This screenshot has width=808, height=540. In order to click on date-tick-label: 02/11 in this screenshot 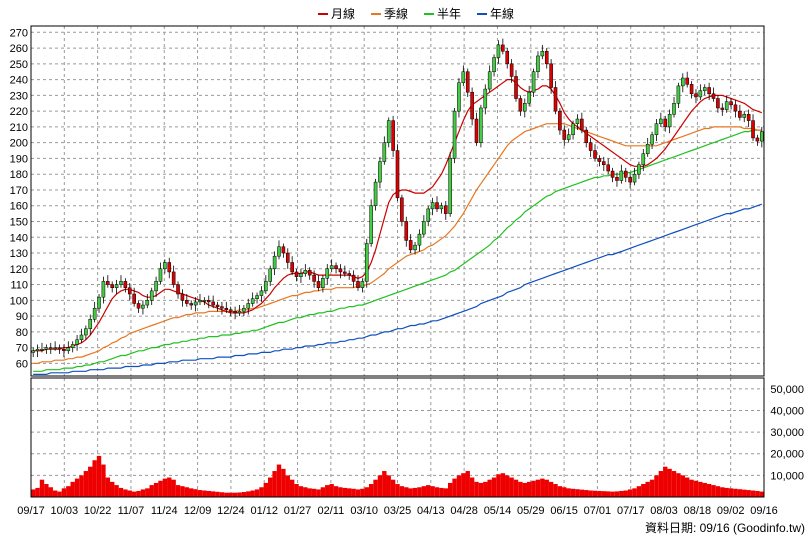, I will do `click(331, 511)`.